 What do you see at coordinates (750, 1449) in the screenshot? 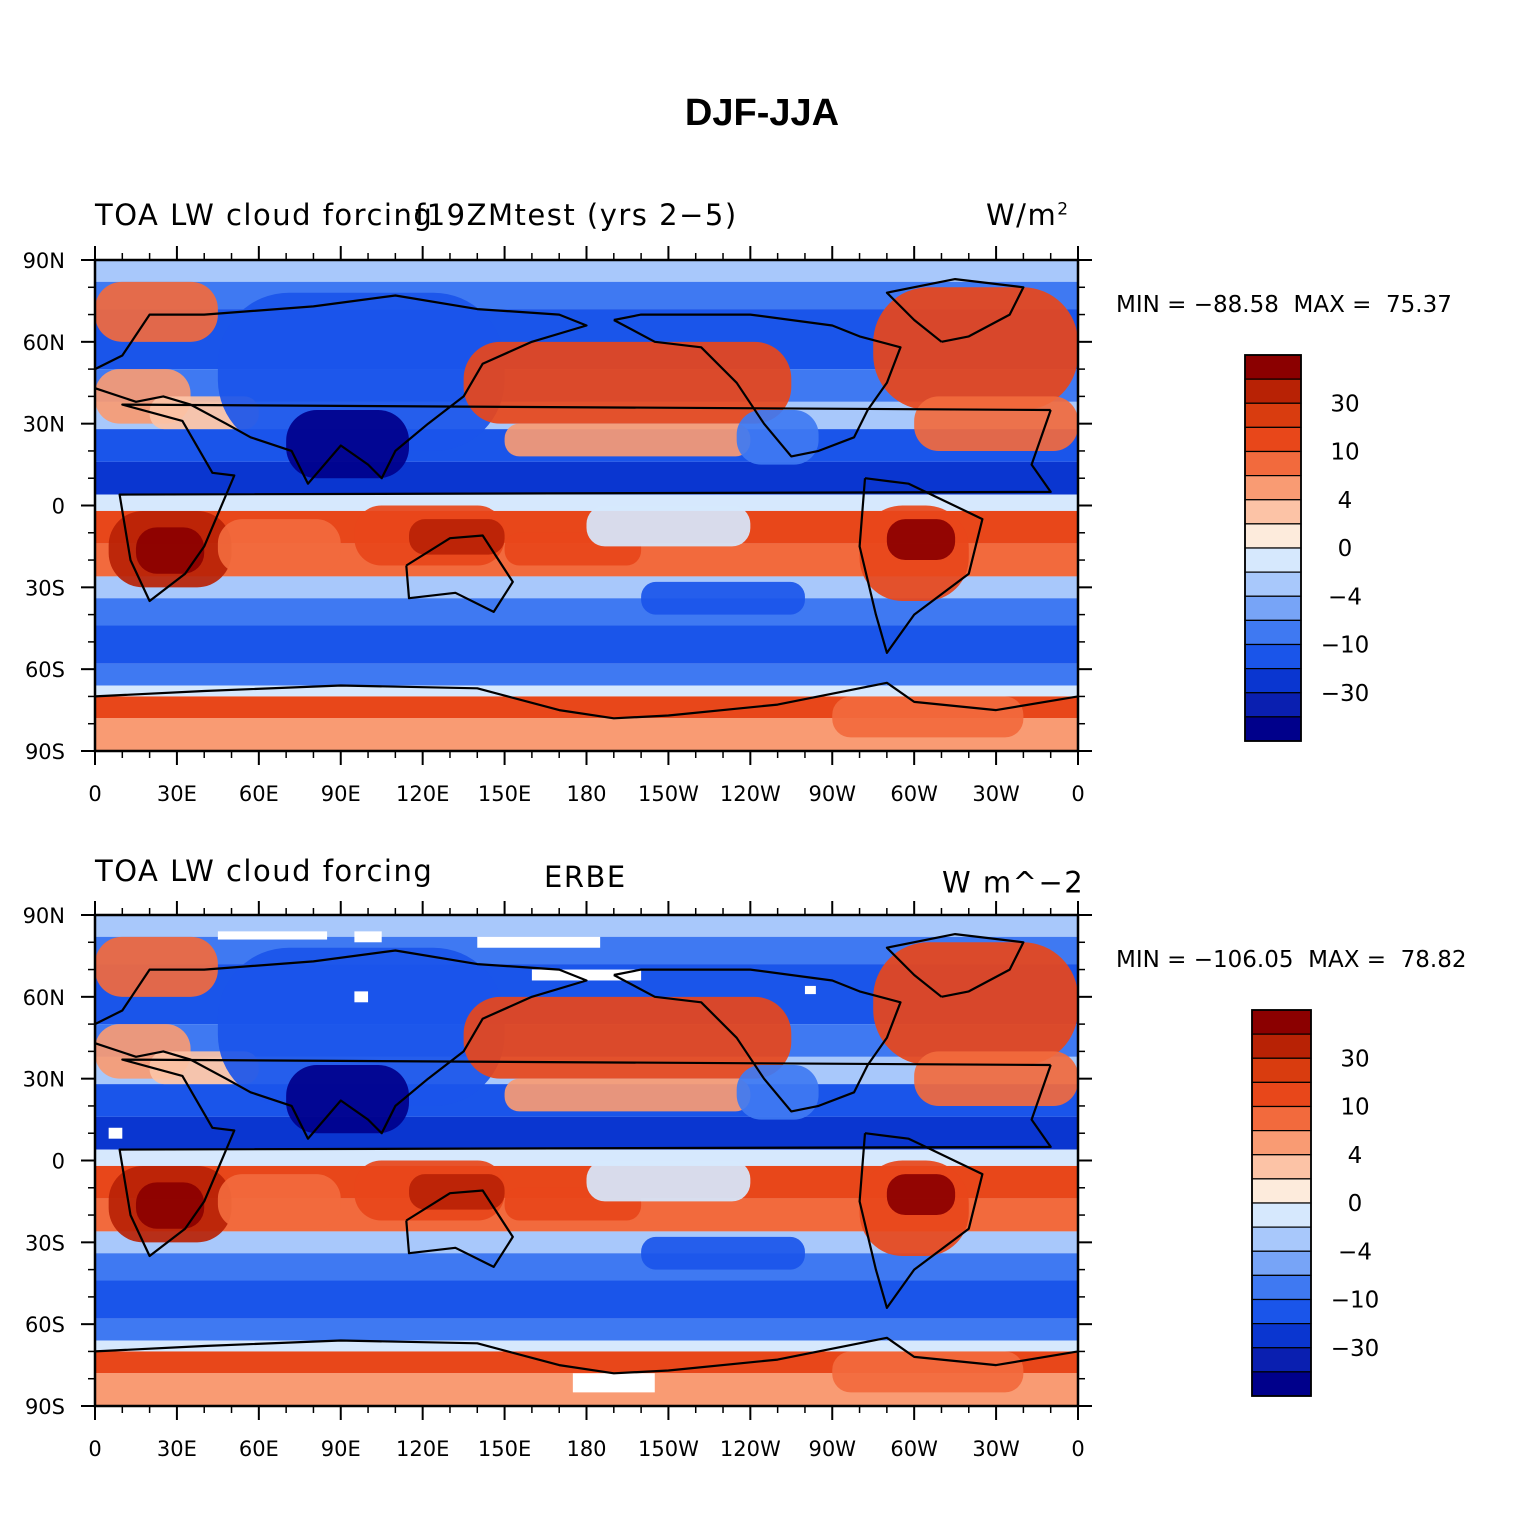
I see `x-tick-label: 120W` at bounding box center [750, 1449].